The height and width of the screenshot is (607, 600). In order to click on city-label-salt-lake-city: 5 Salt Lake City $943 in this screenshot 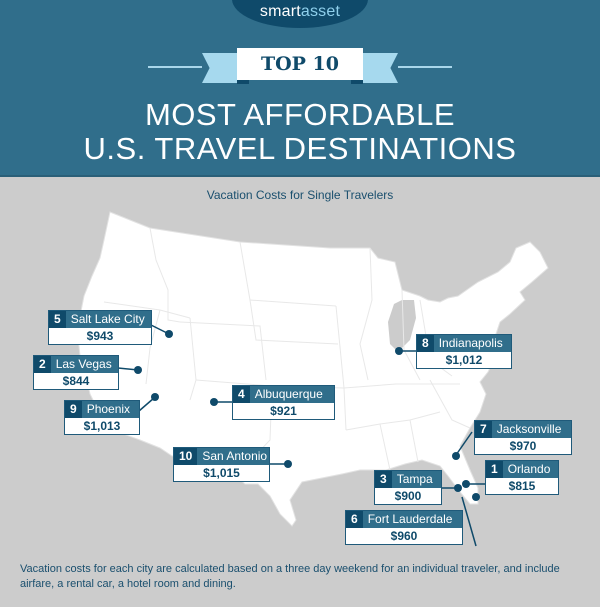, I will do `click(100, 327)`.